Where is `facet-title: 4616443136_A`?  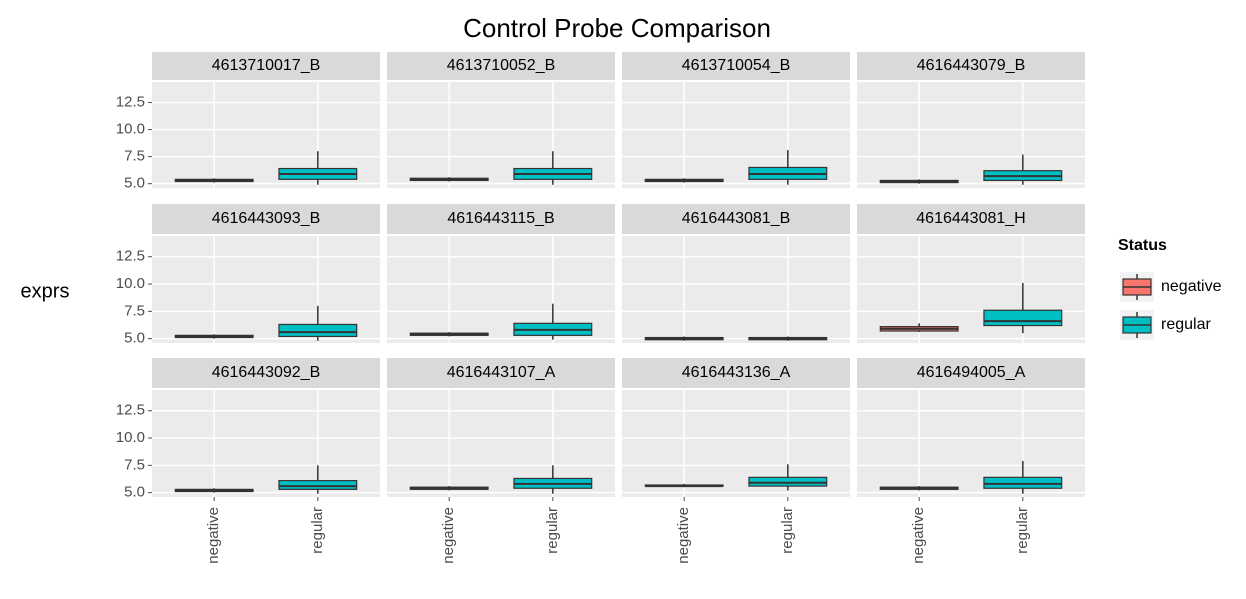
facet-title: 4616443136_A is located at coordinates (736, 372).